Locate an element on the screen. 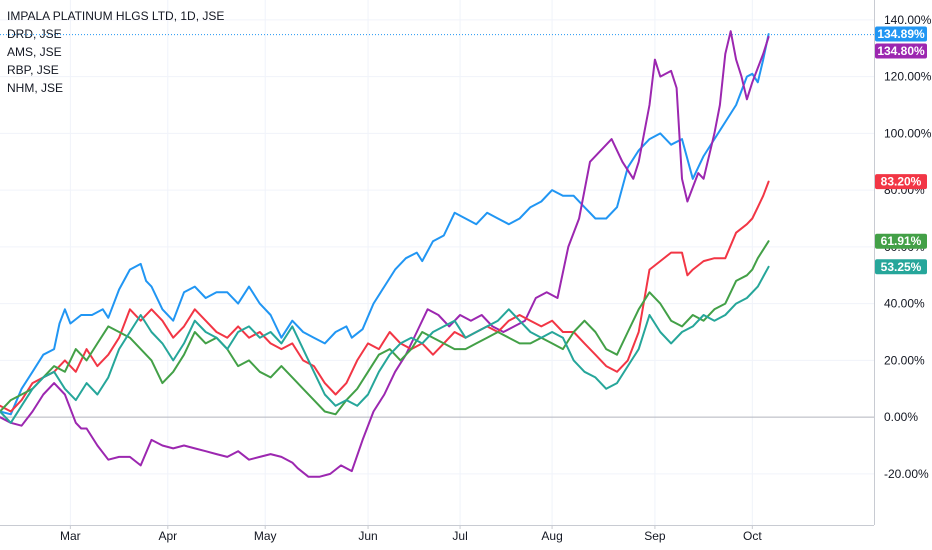 This screenshot has height=550, width=932. legend-item: DRD, JSE is located at coordinates (34, 34).